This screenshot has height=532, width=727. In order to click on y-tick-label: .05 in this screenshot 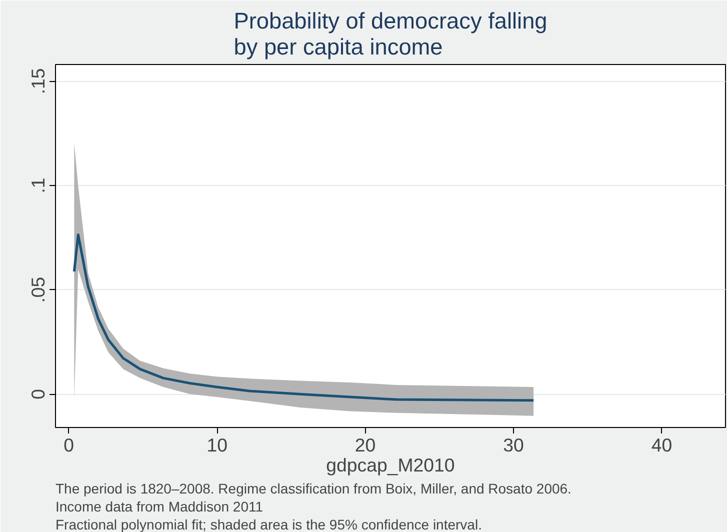, I will do `click(38, 289)`.